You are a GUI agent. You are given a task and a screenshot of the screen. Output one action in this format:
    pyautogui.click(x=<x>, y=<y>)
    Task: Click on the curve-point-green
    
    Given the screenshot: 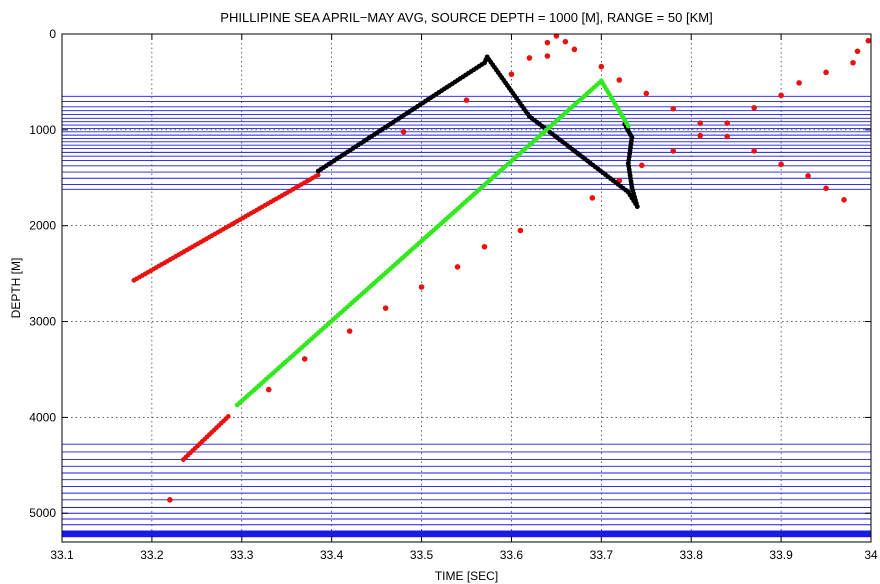 What is the action you would take?
    pyautogui.click(x=628, y=126)
    